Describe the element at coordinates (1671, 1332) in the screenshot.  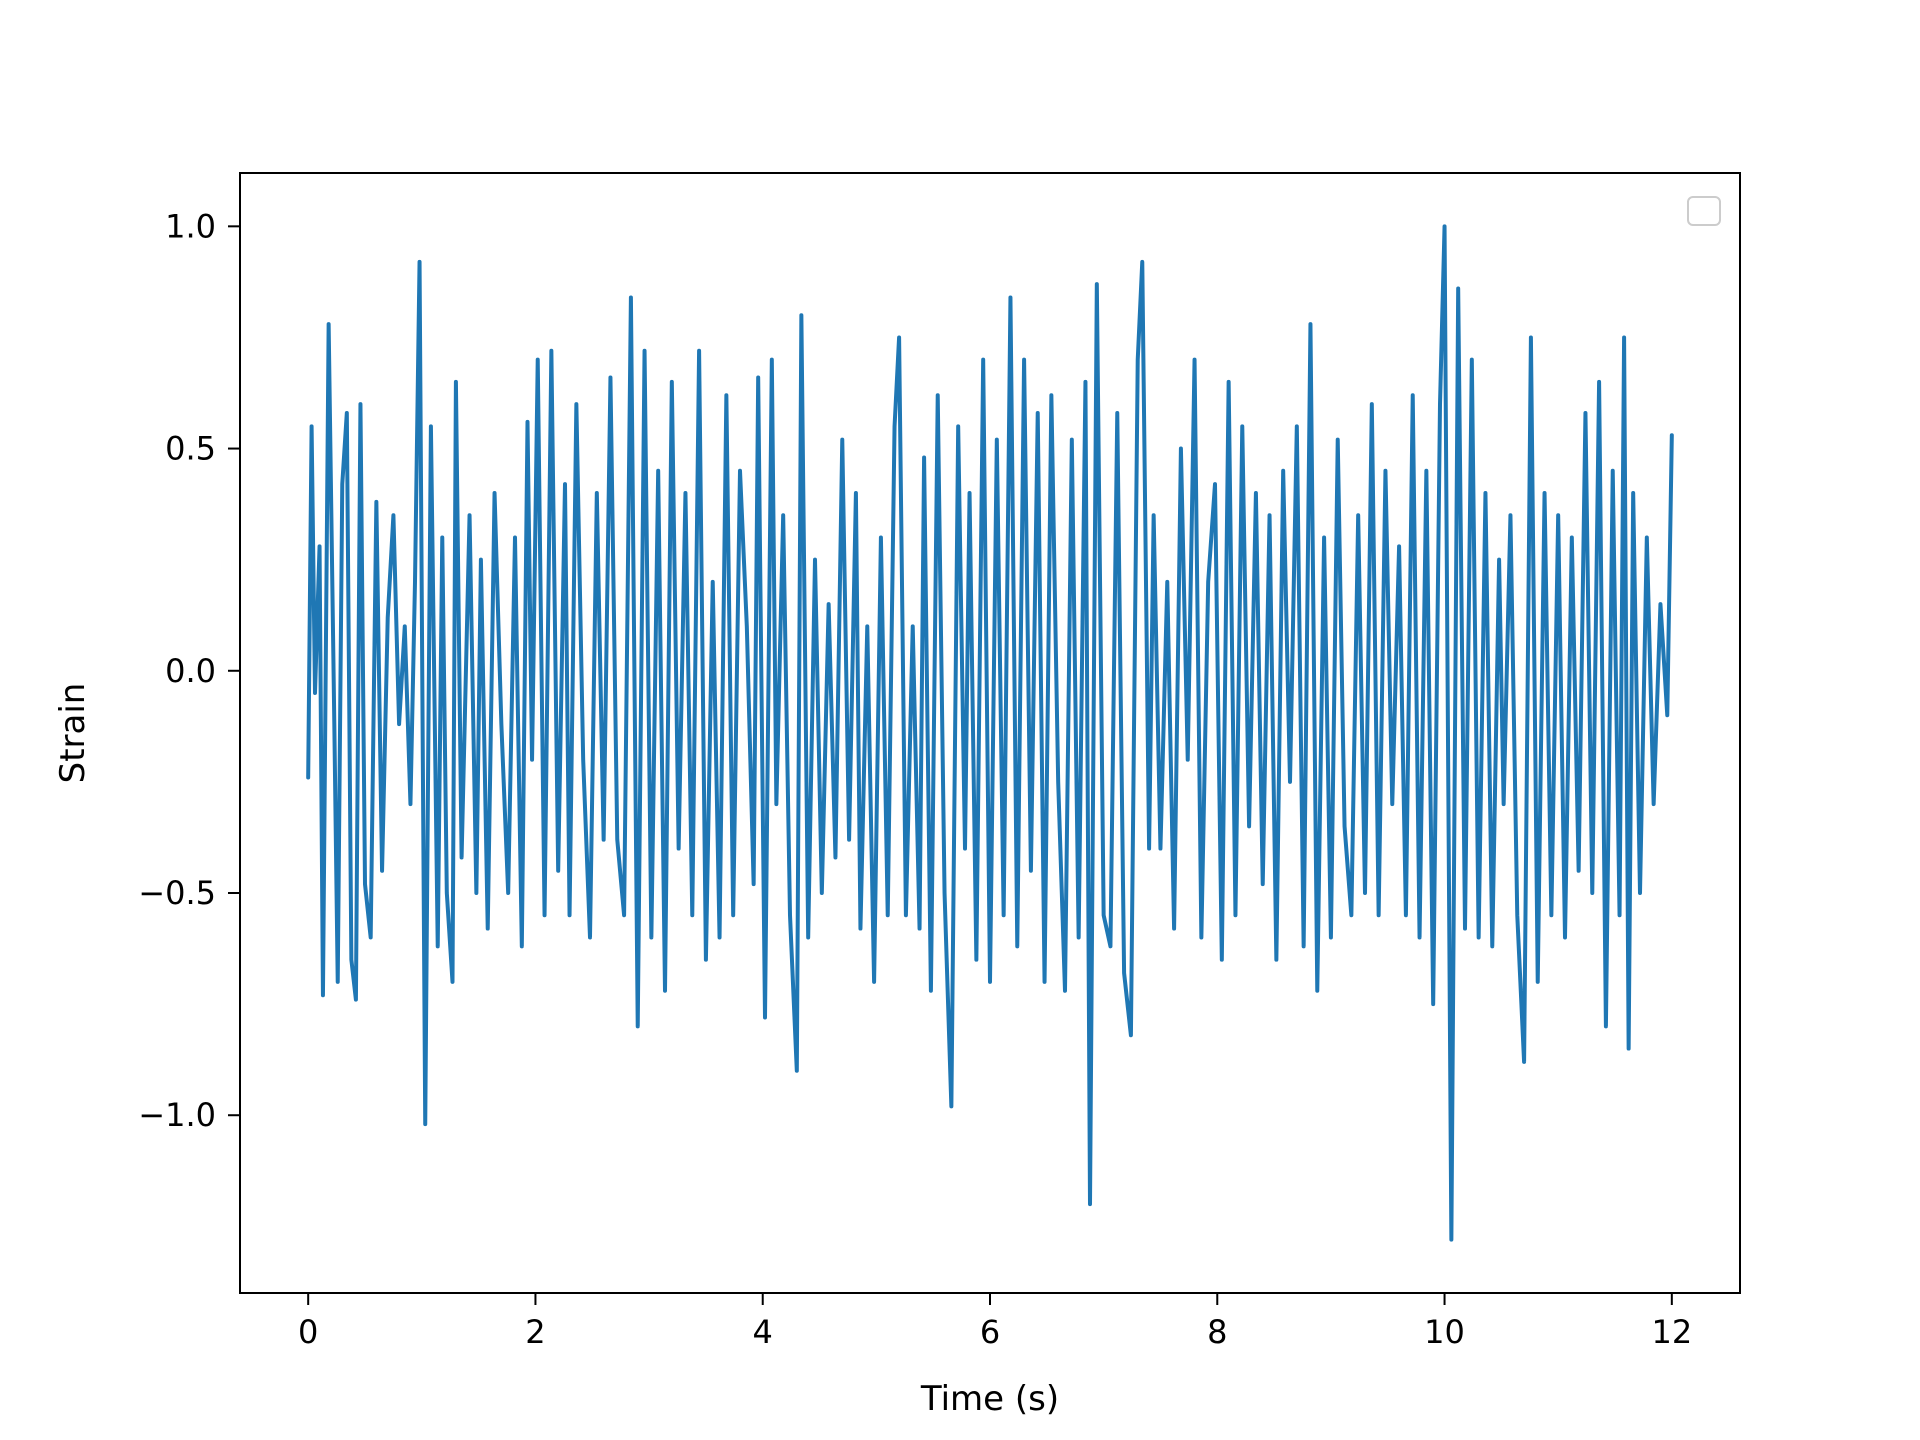
I see `x-tick-label: 12` at that location.